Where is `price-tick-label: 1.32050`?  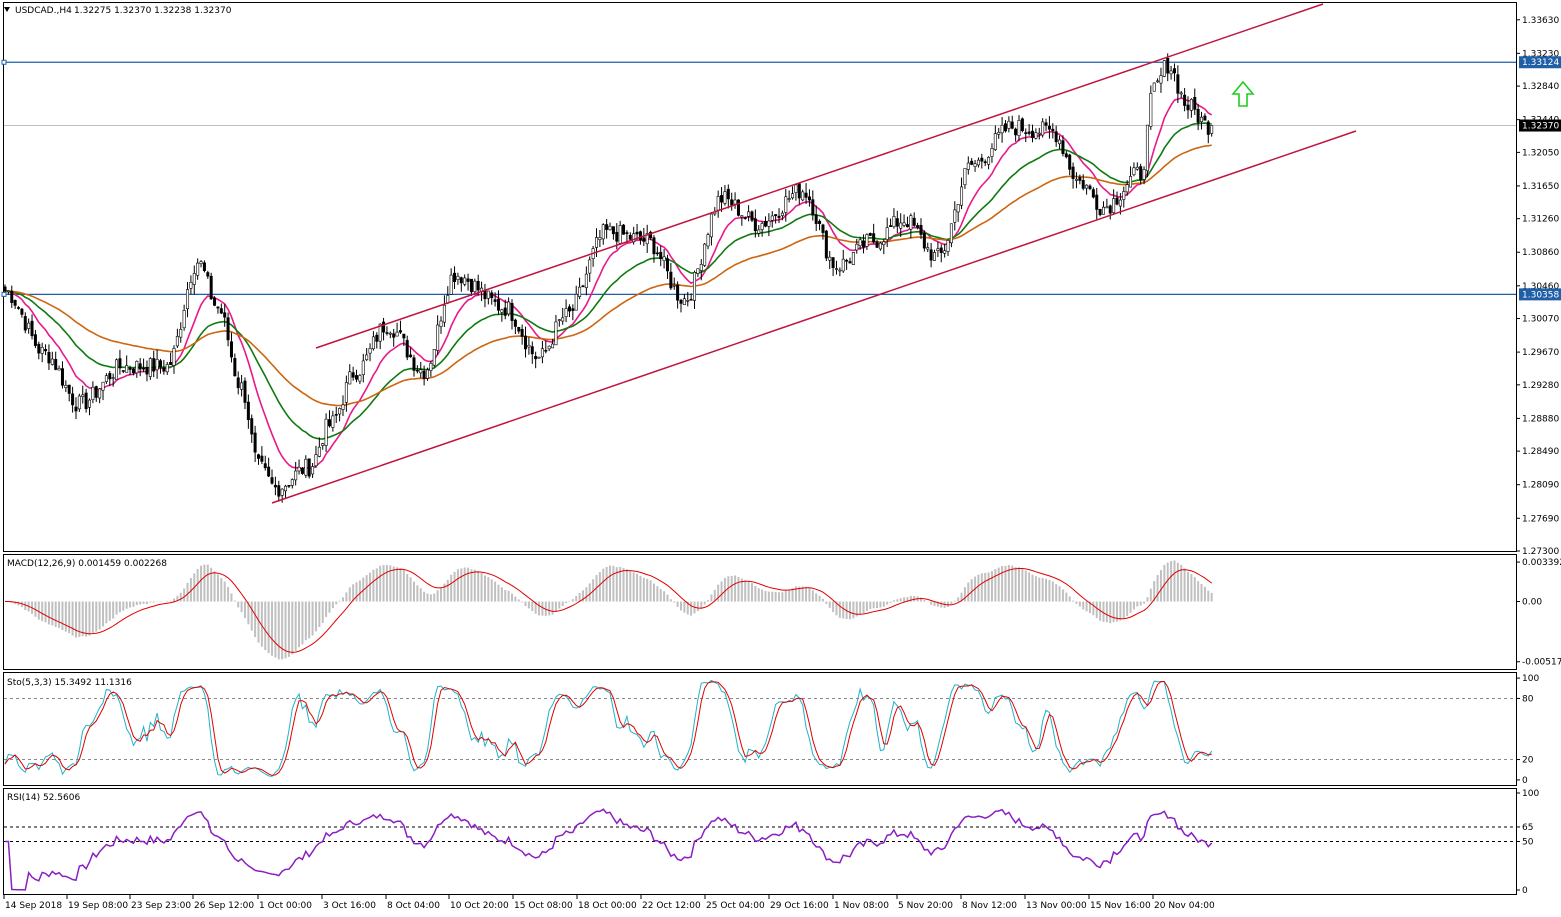 price-tick-label: 1.32050 is located at coordinates (1540, 153).